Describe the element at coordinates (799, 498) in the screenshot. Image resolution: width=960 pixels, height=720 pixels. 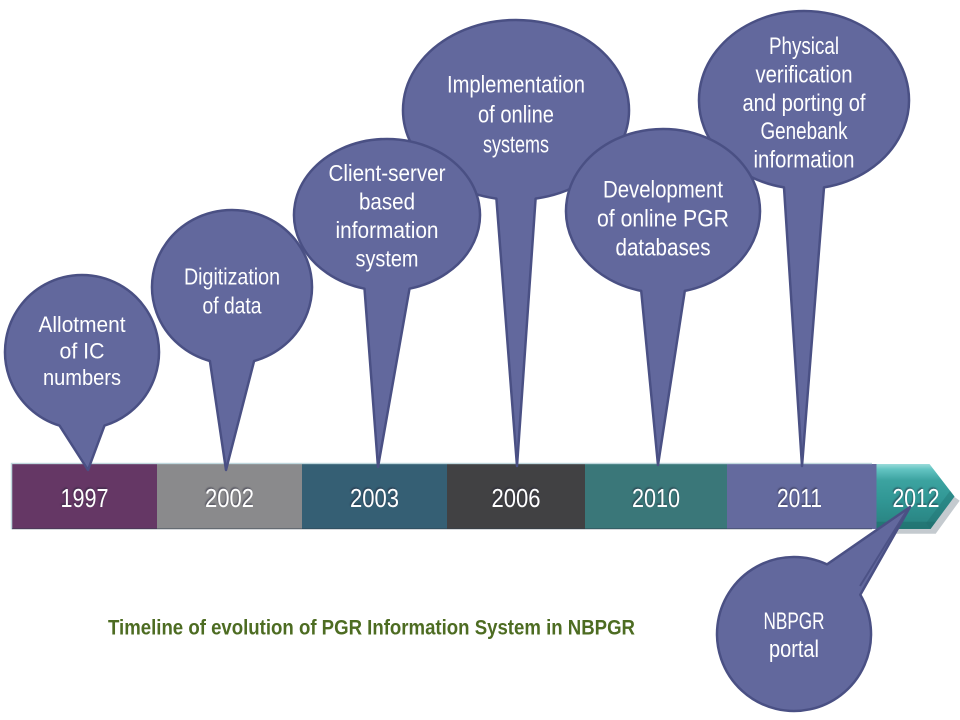
I see `svg-text: 2011` at that location.